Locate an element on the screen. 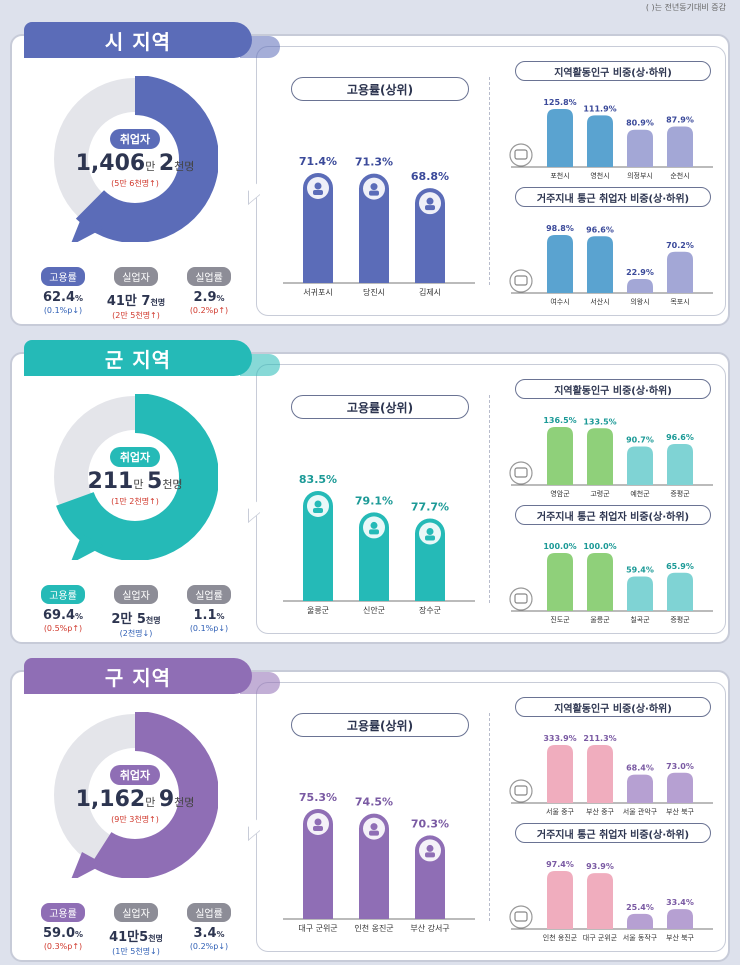  stat-0: 고용률 59.0% (0.3%p↑) is located at coordinates (63, 926).